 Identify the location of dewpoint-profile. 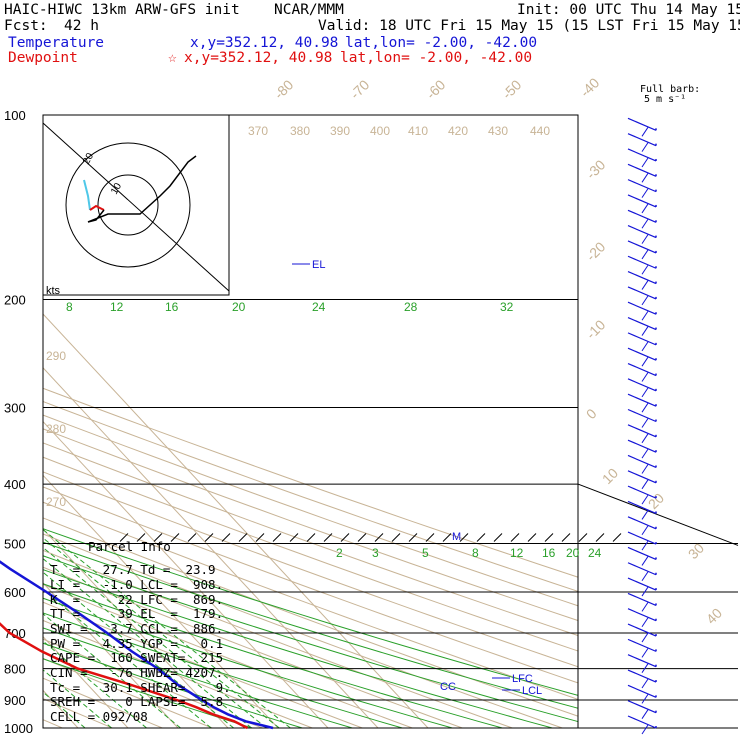
(124, 676).